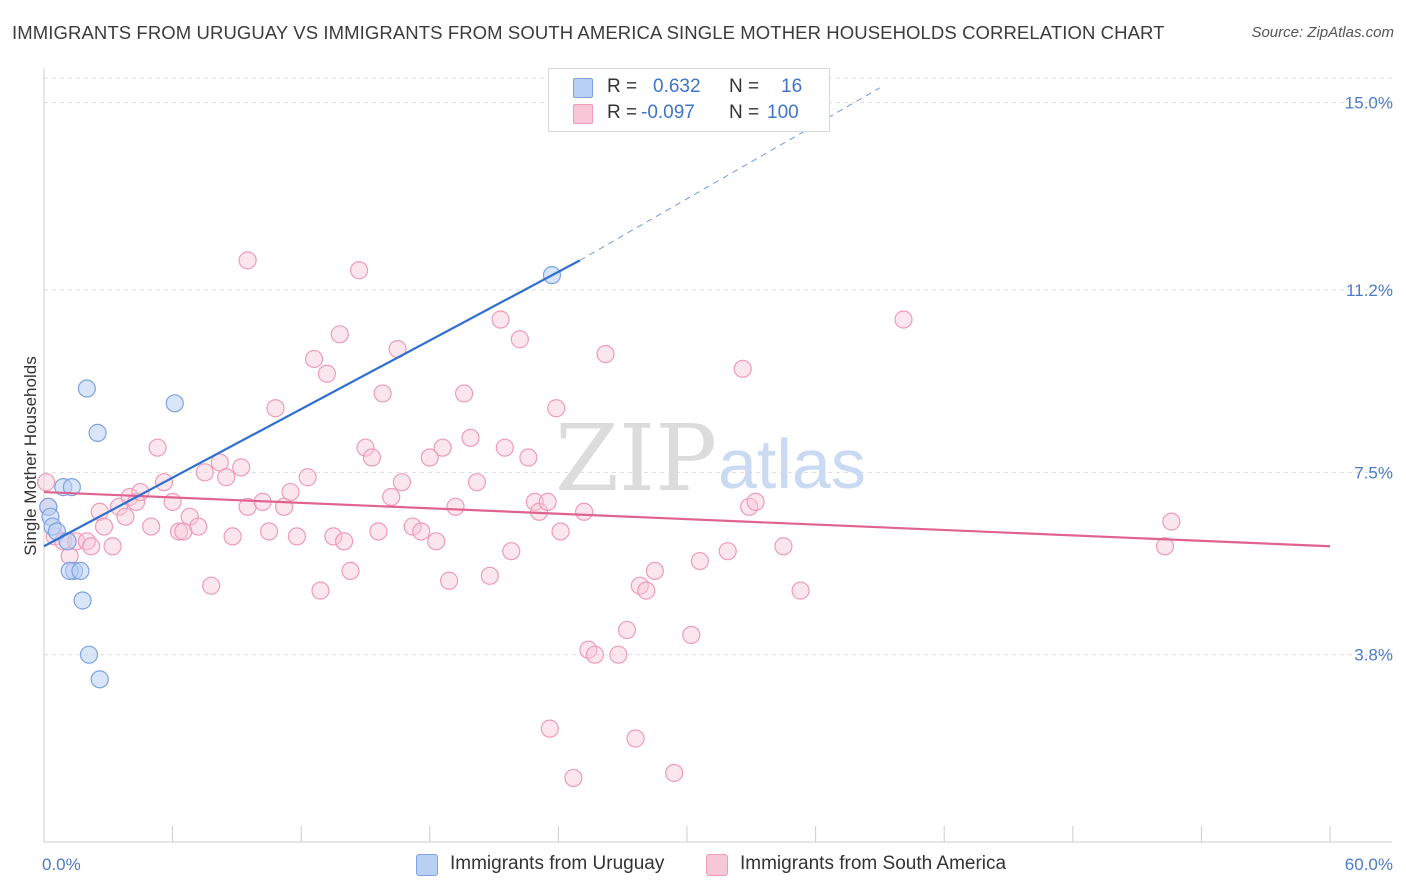  Describe the element at coordinates (636, 458) in the screenshot. I see `watermark-zip: ZIP` at that location.